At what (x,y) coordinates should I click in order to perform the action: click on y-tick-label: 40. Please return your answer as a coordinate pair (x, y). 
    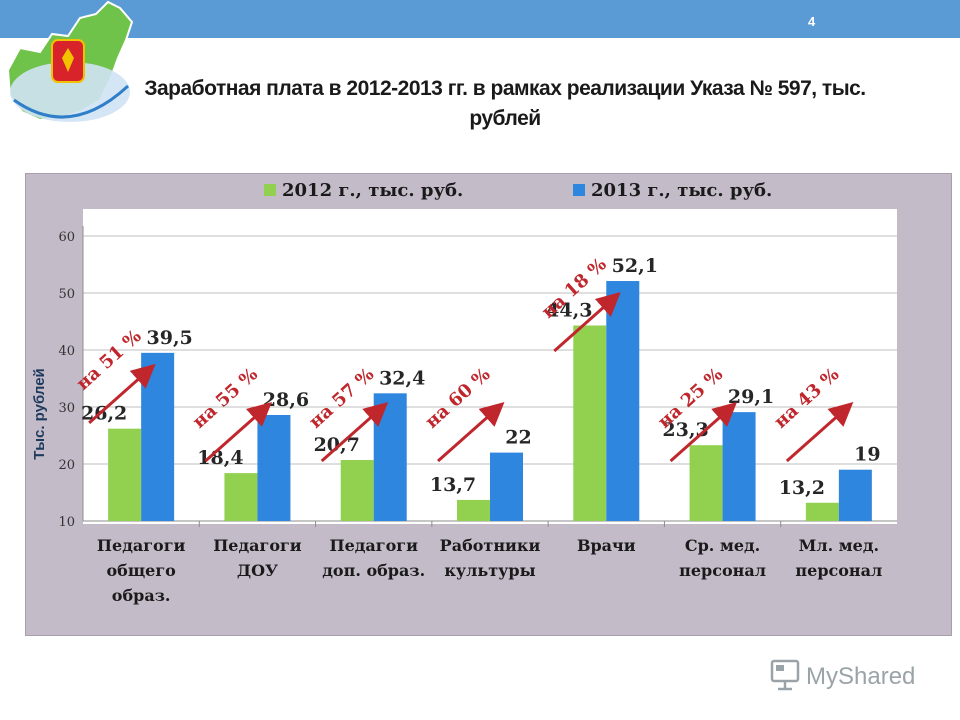
    Looking at the image, I should click on (66, 351).